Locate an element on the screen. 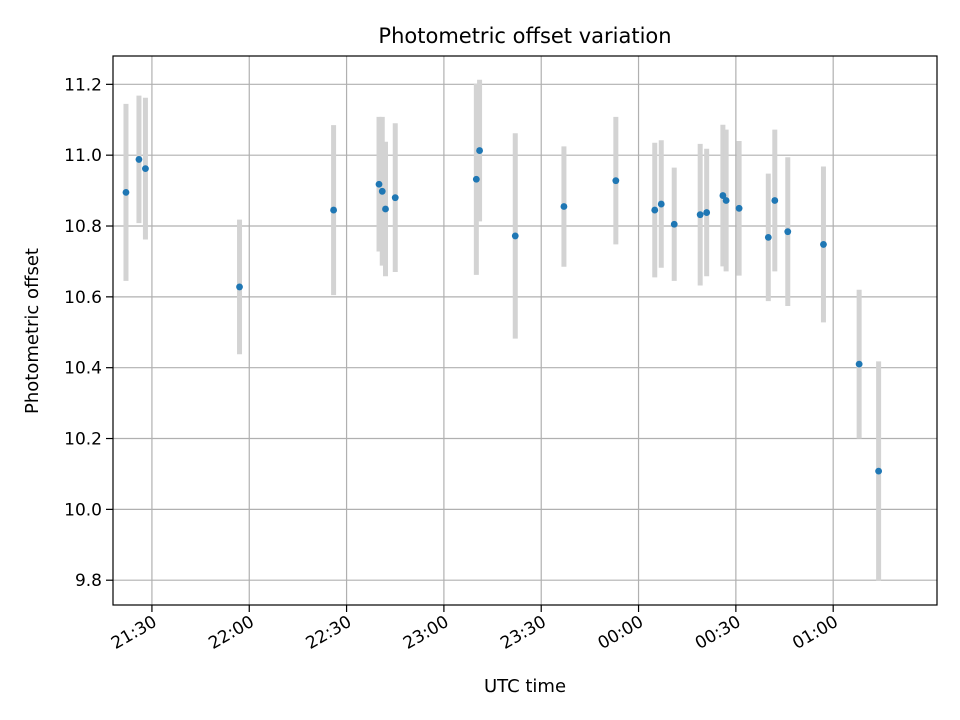 The width and height of the screenshot is (960, 720). x-axis-label: UTC time is located at coordinates (525, 686).